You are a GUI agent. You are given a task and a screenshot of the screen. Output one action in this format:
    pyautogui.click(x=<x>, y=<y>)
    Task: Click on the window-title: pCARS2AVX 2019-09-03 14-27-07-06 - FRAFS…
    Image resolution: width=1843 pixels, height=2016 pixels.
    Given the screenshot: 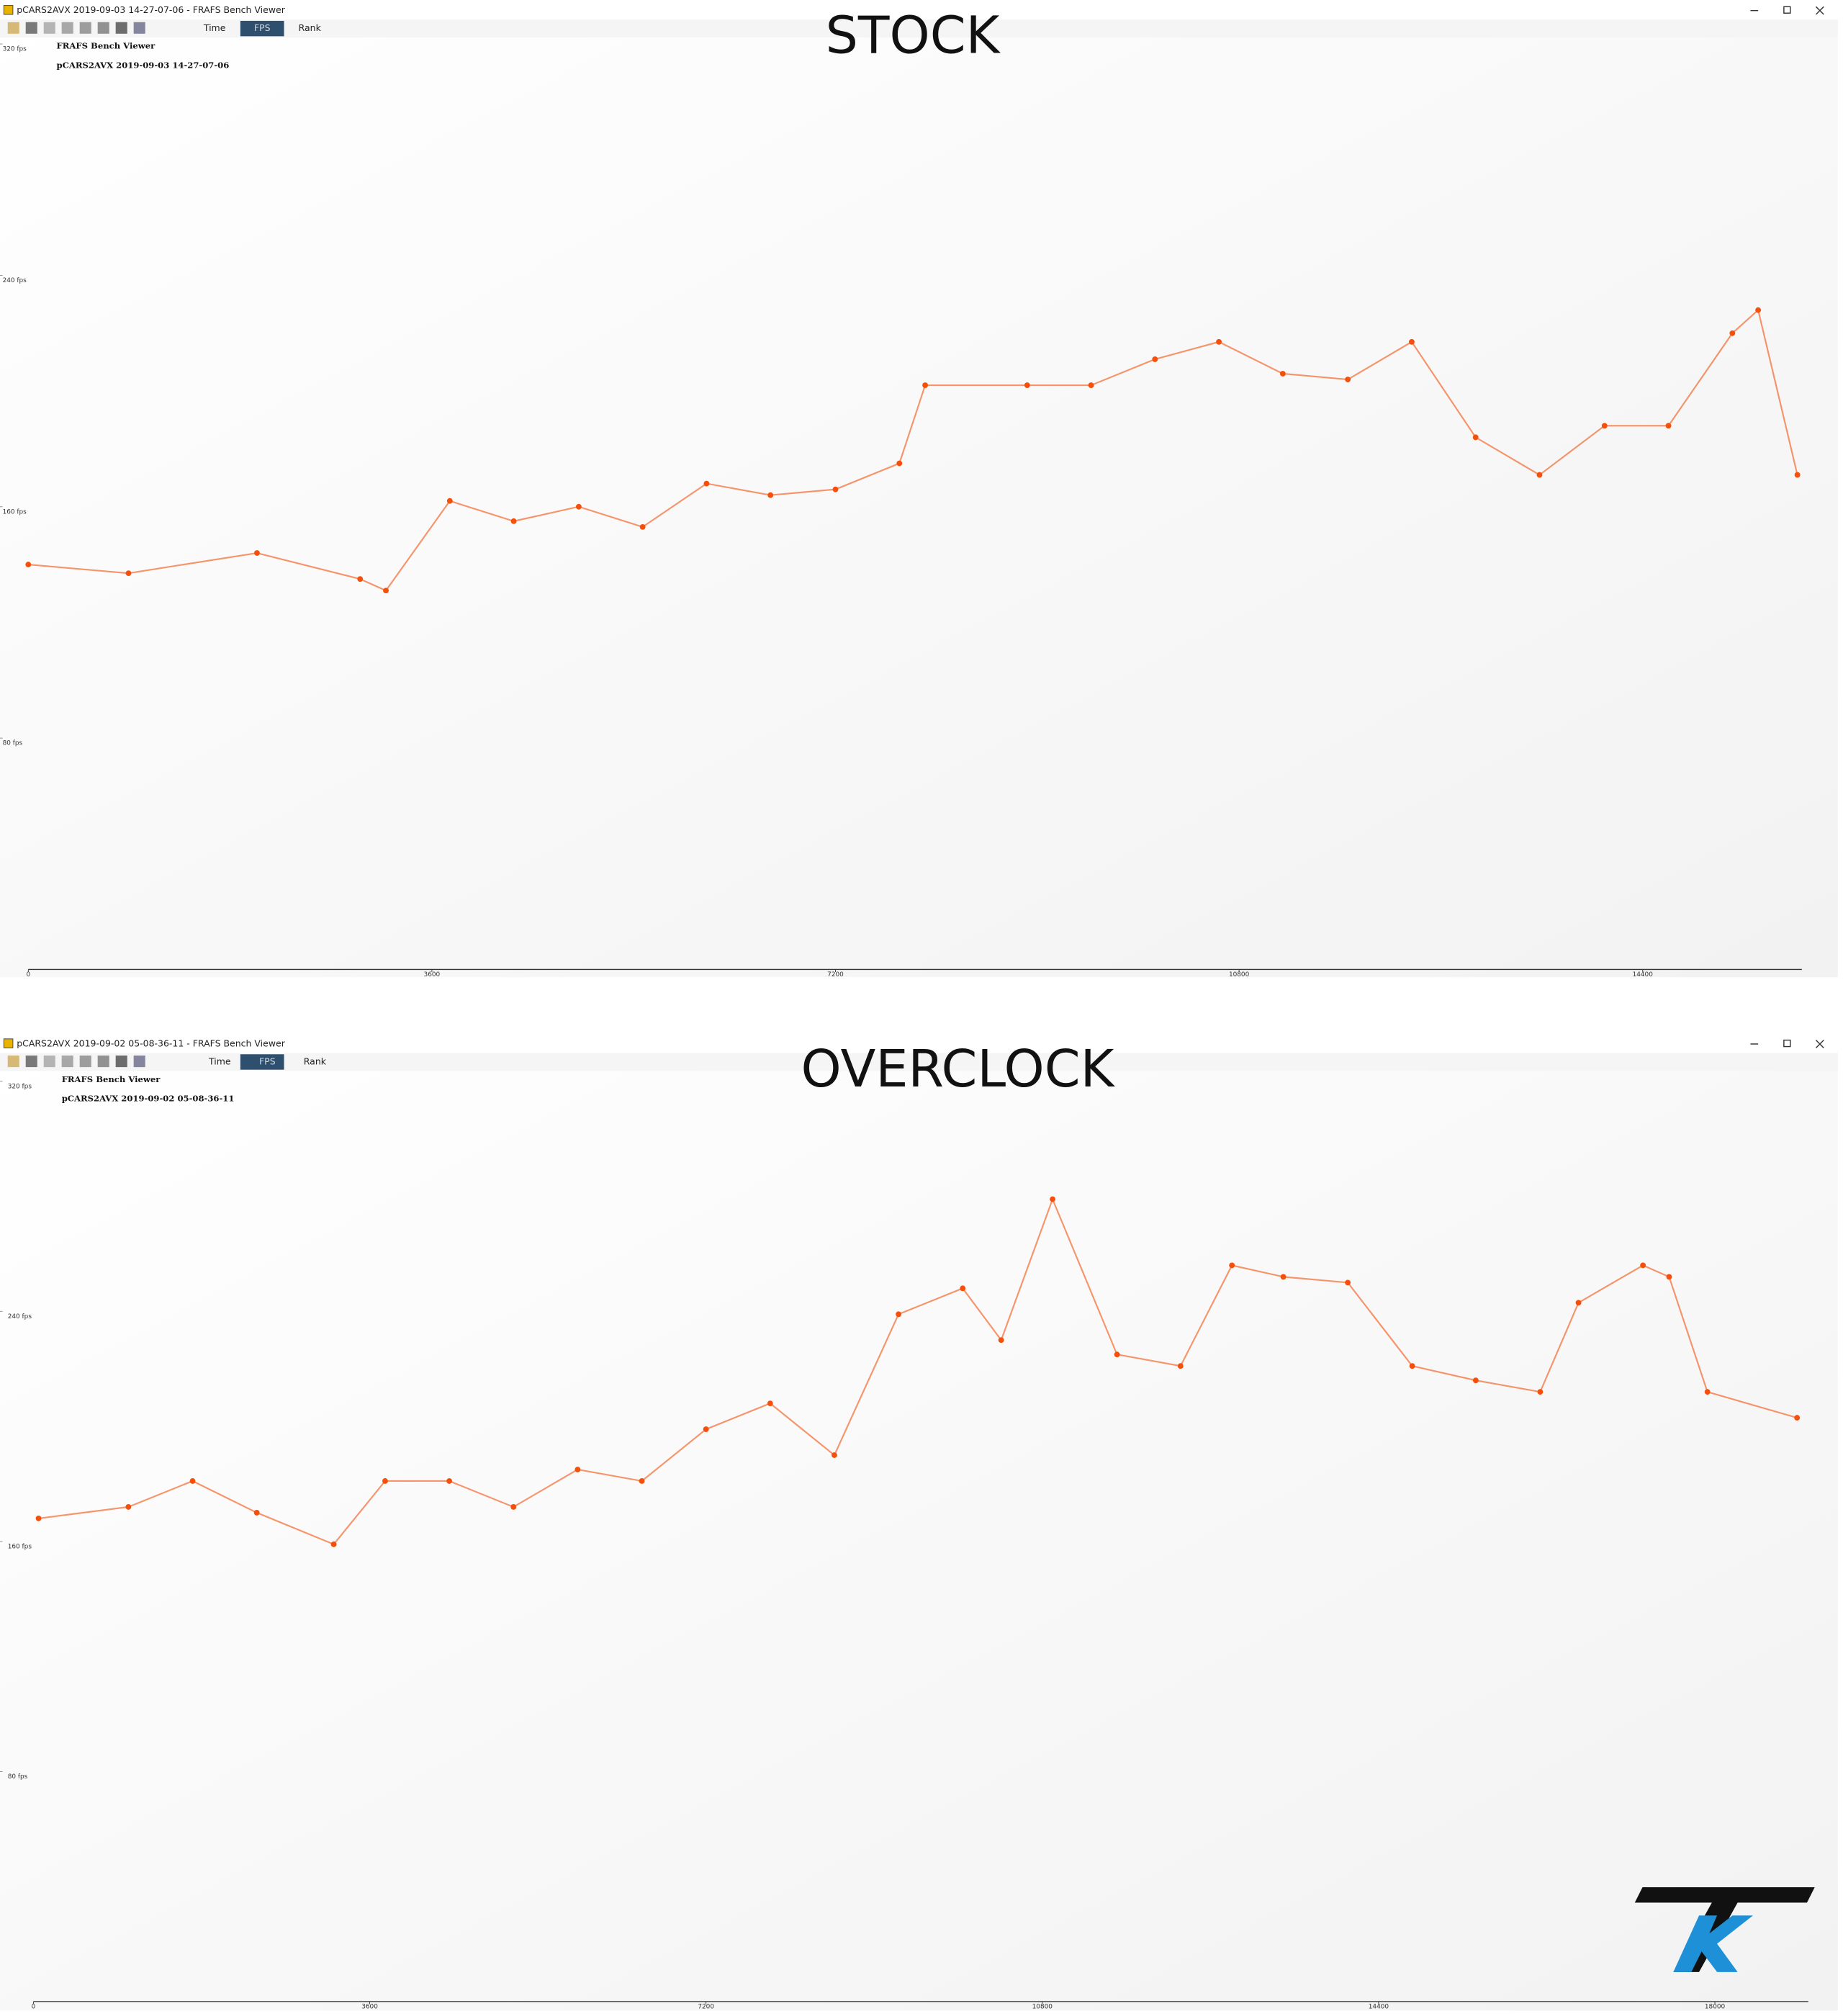 What is the action you would take?
    pyautogui.click(x=151, y=9)
    